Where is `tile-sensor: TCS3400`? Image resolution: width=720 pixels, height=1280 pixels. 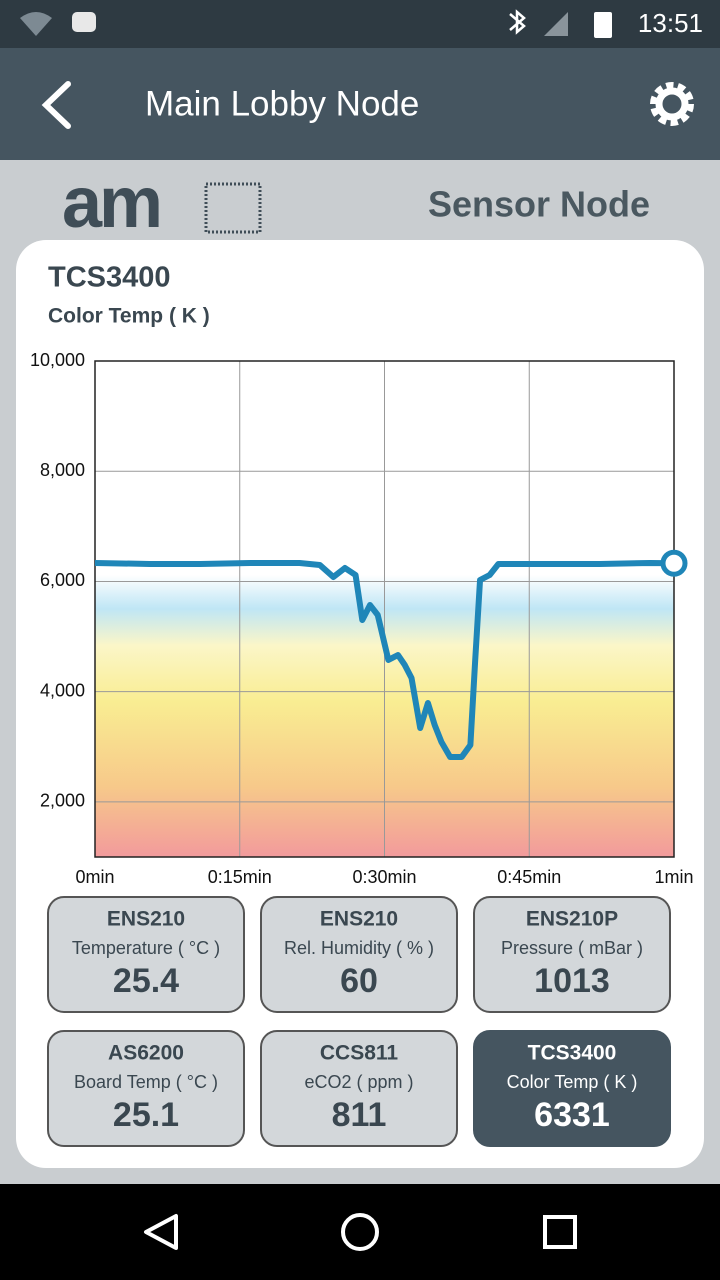 tile-sensor: TCS3400 is located at coordinates (572, 1053).